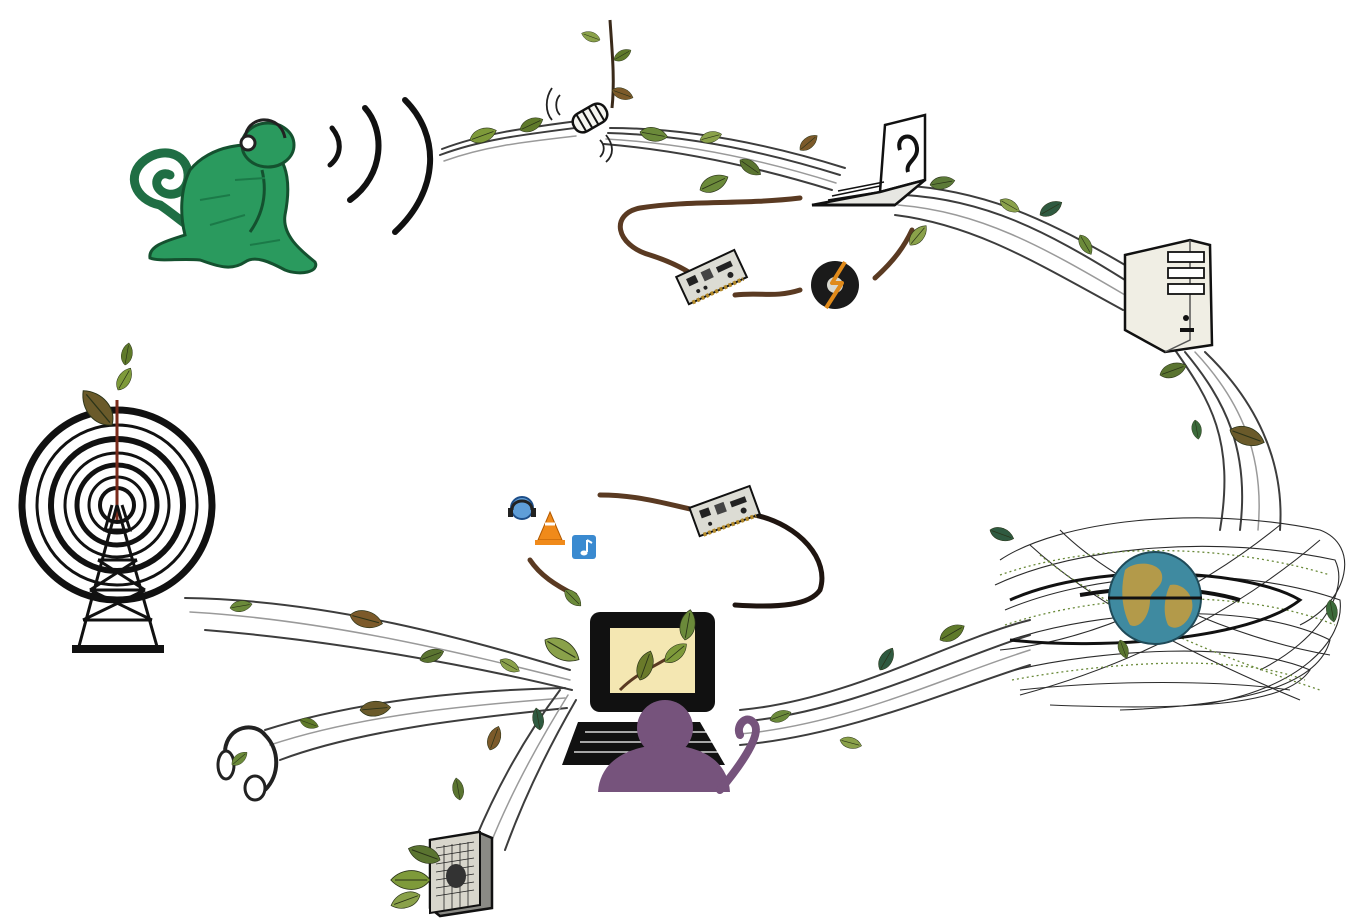  I want to click on listener-silhouette, so click(679, 747).